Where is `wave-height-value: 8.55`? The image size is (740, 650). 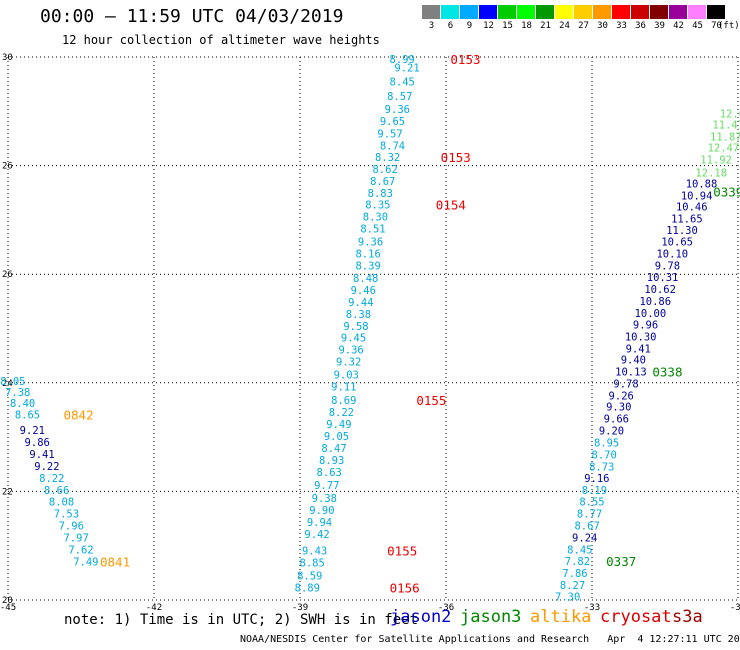
wave-height-value: 8.55 is located at coordinates (591, 503).